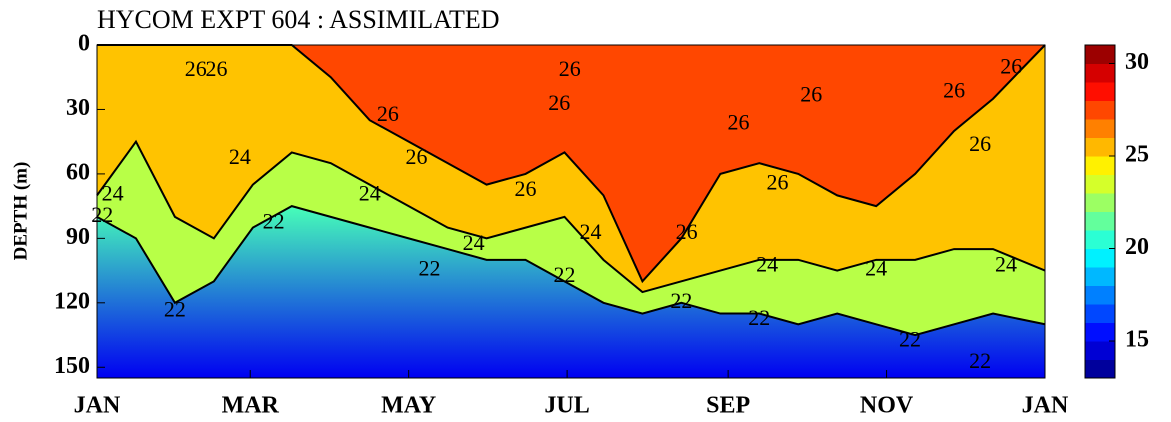 This screenshot has width=1171, height=422. Describe the element at coordinates (1137, 62) in the screenshot. I see `colorbar-tick-label: 30` at that location.